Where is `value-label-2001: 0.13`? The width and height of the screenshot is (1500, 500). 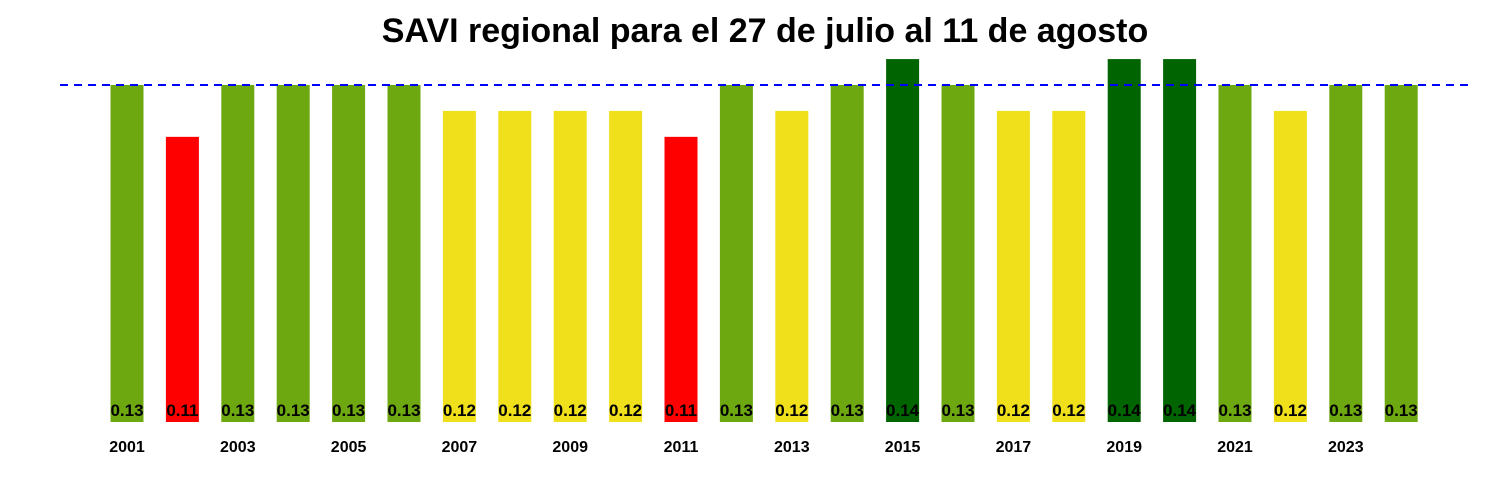
value-label-2001: 0.13 is located at coordinates (126, 410).